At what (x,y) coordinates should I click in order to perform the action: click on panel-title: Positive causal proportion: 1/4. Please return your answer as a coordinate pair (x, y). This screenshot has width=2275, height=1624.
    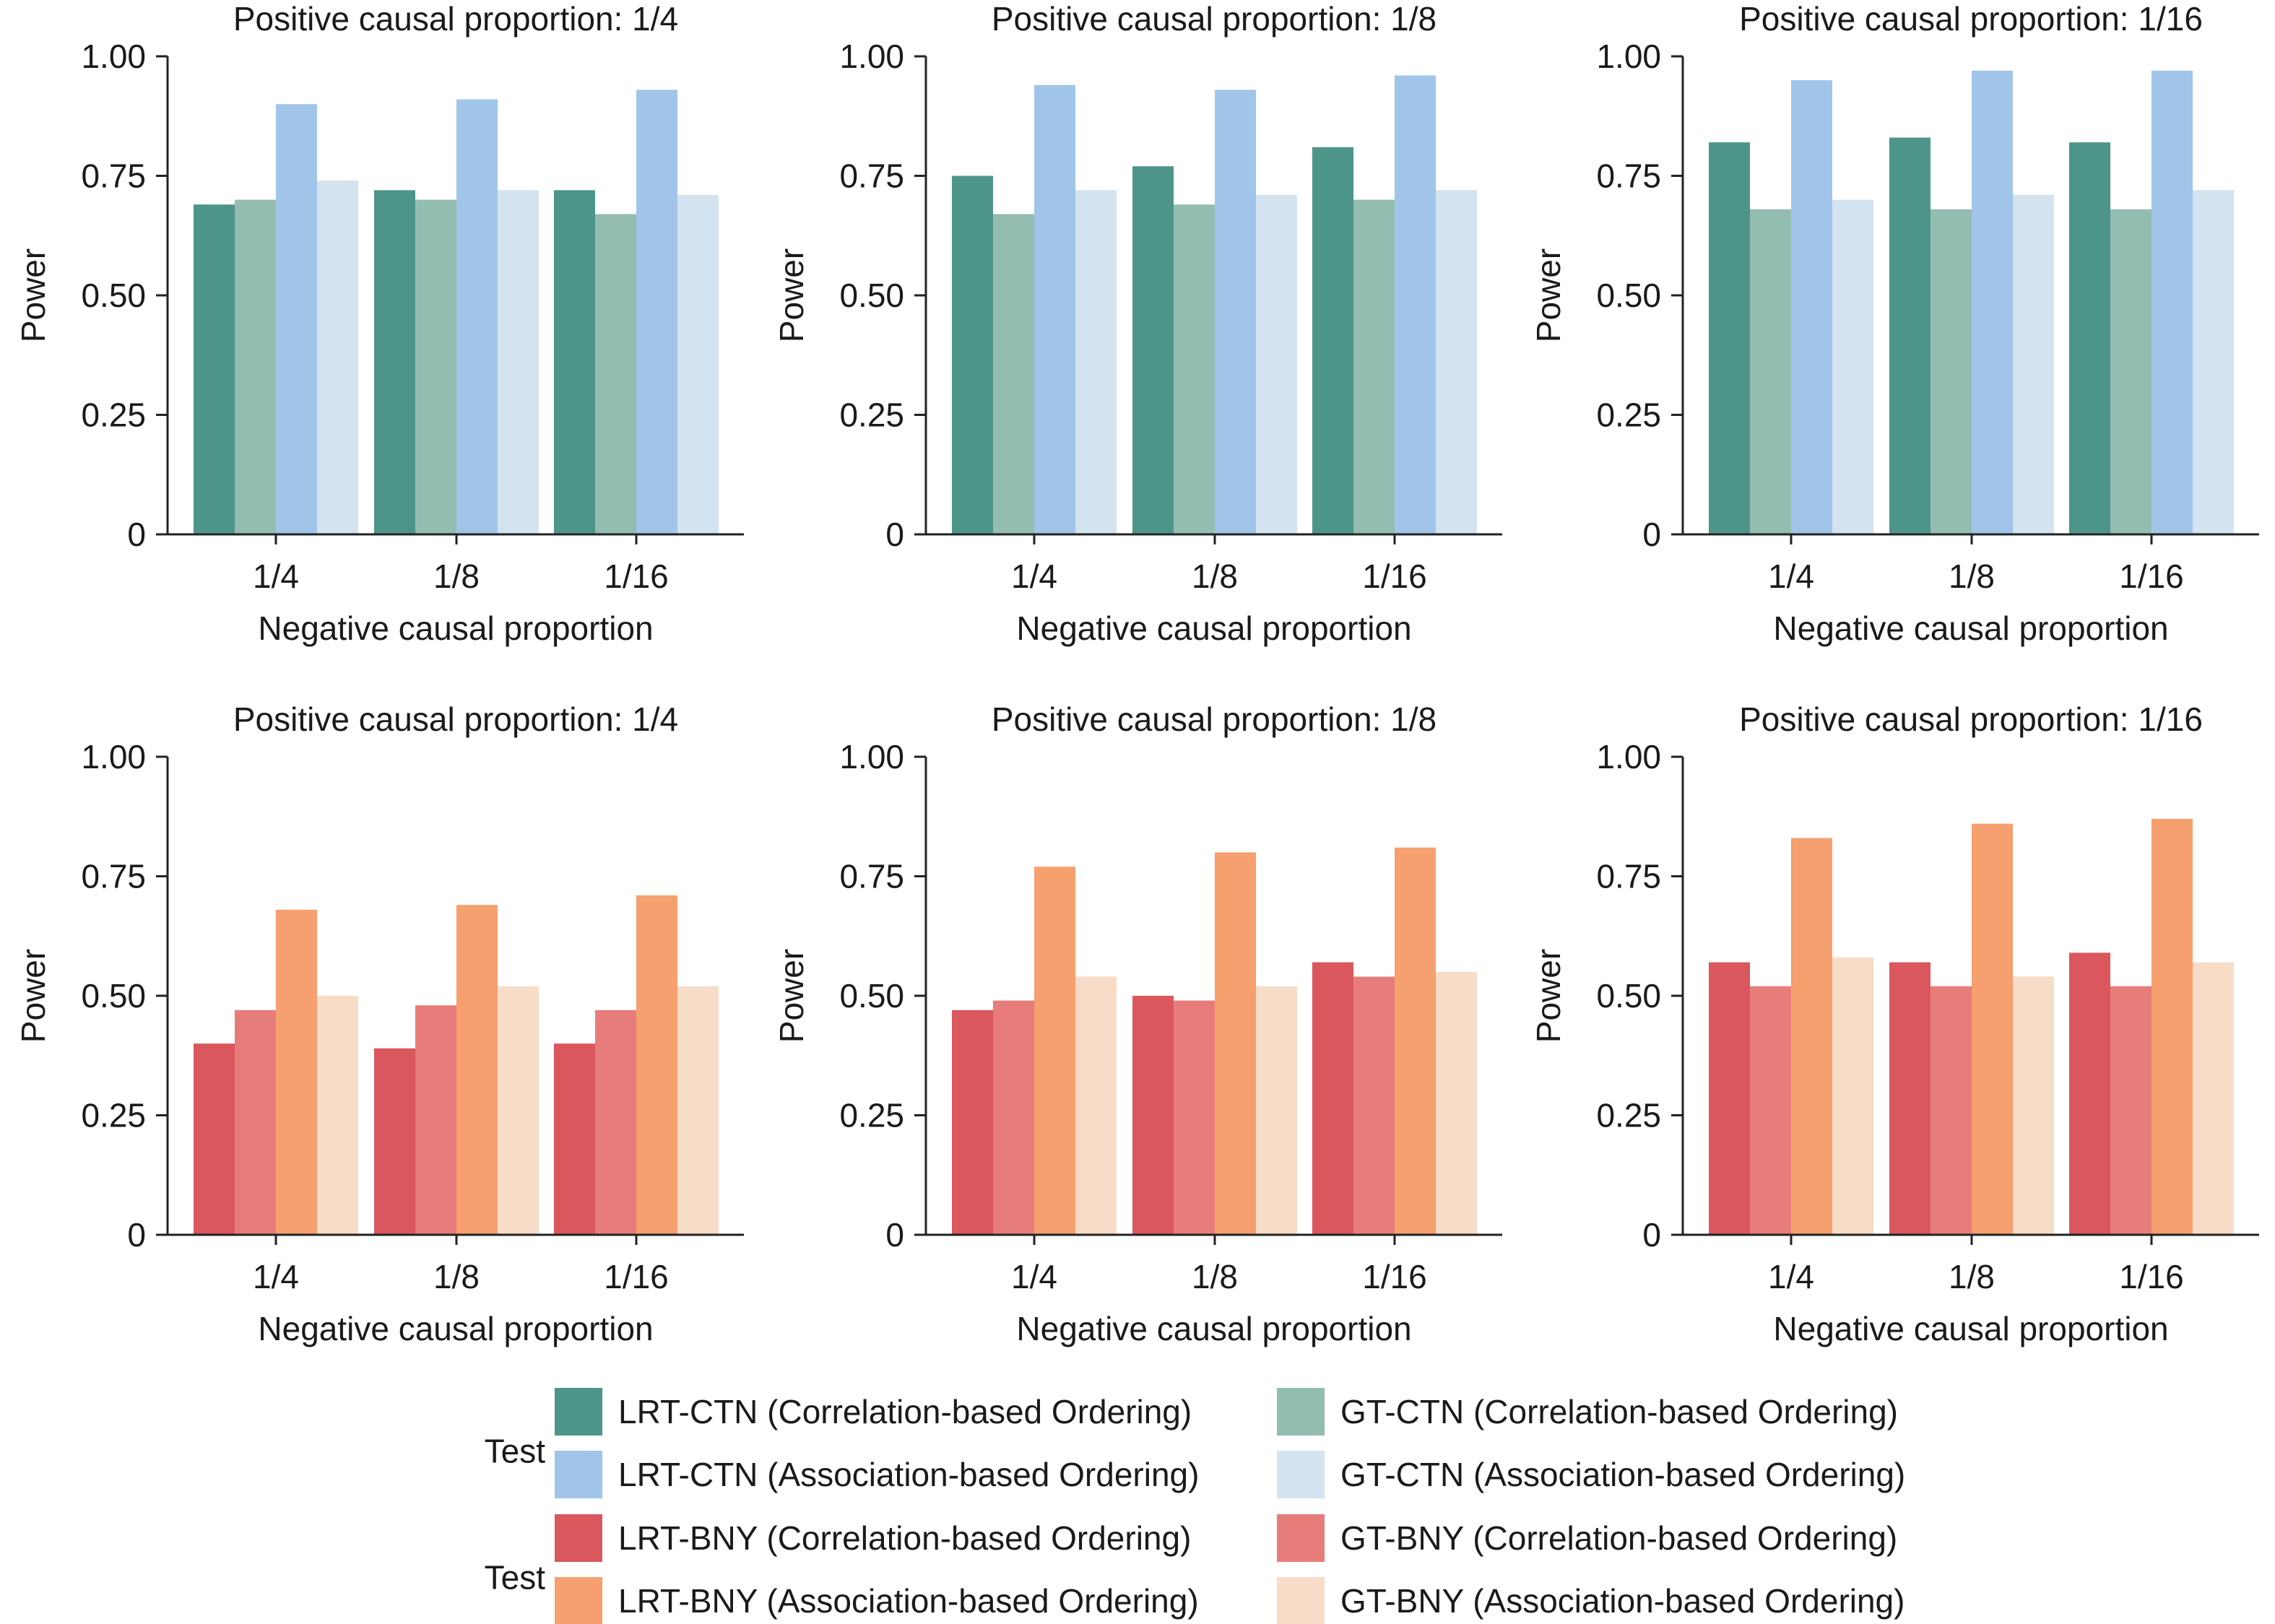
    Looking at the image, I should click on (455, 719).